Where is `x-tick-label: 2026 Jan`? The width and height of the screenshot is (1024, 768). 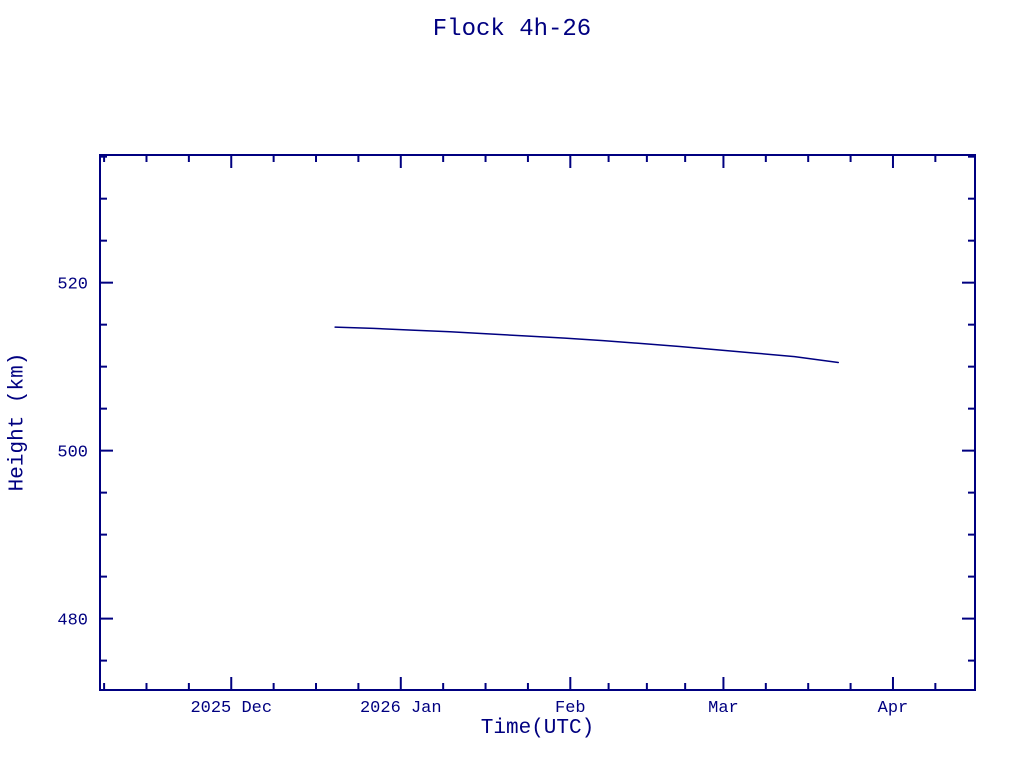 x-tick-label: 2026 Jan is located at coordinates (401, 708).